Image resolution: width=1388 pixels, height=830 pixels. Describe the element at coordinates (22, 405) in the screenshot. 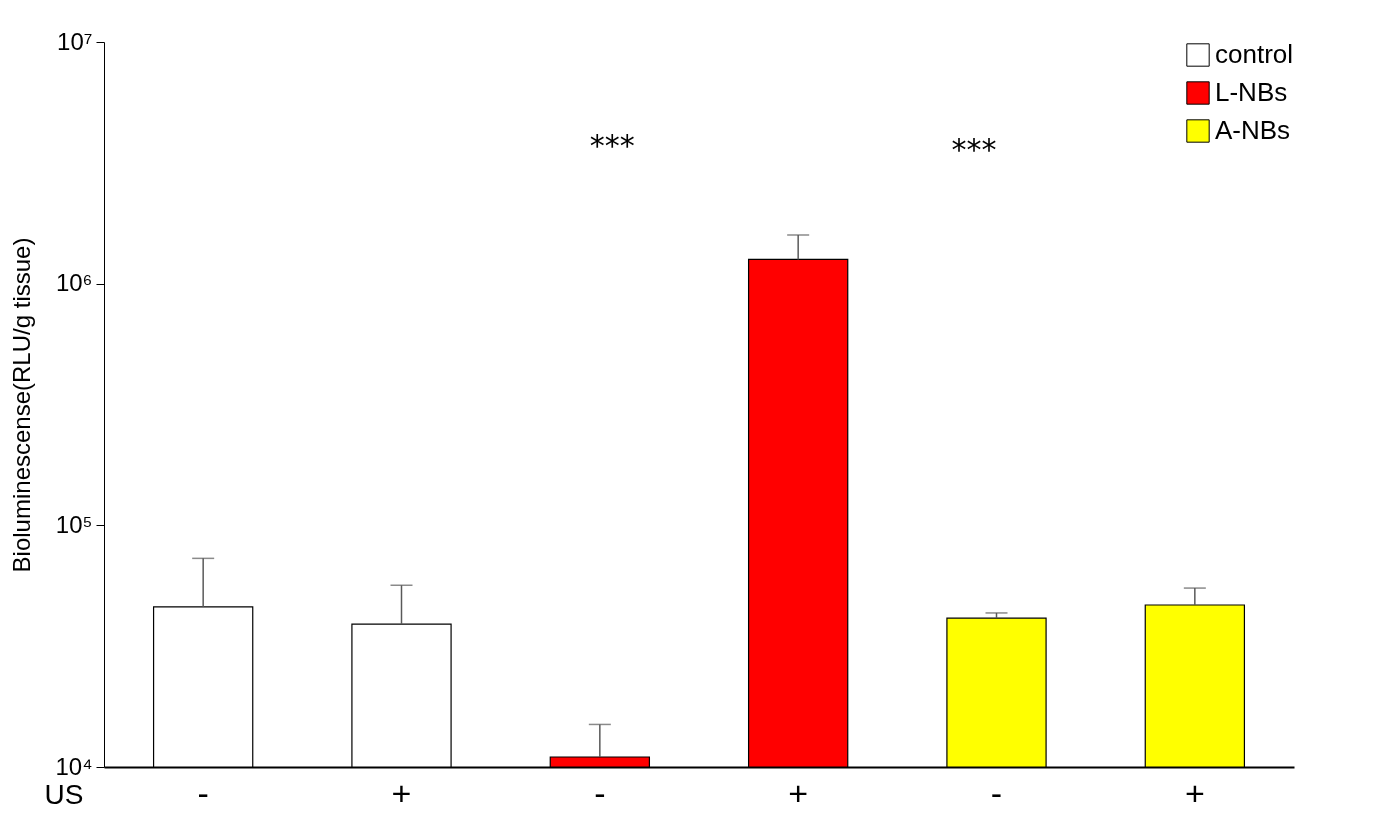

I see `y-axis-title: Bioluminescense(RLU/g tissue)` at that location.